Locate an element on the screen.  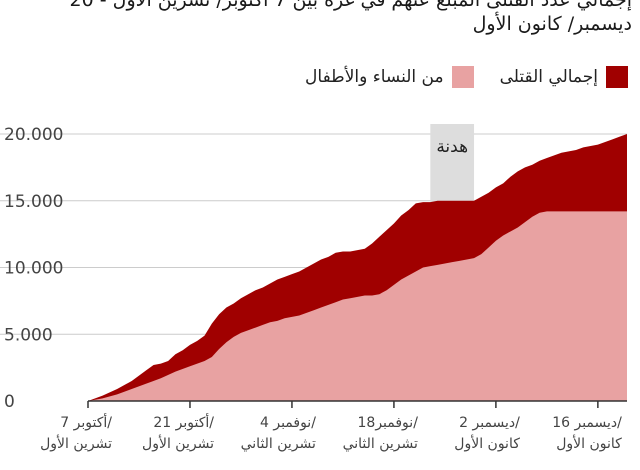
y-tick-label-0: 0 is located at coordinates (9, 402).